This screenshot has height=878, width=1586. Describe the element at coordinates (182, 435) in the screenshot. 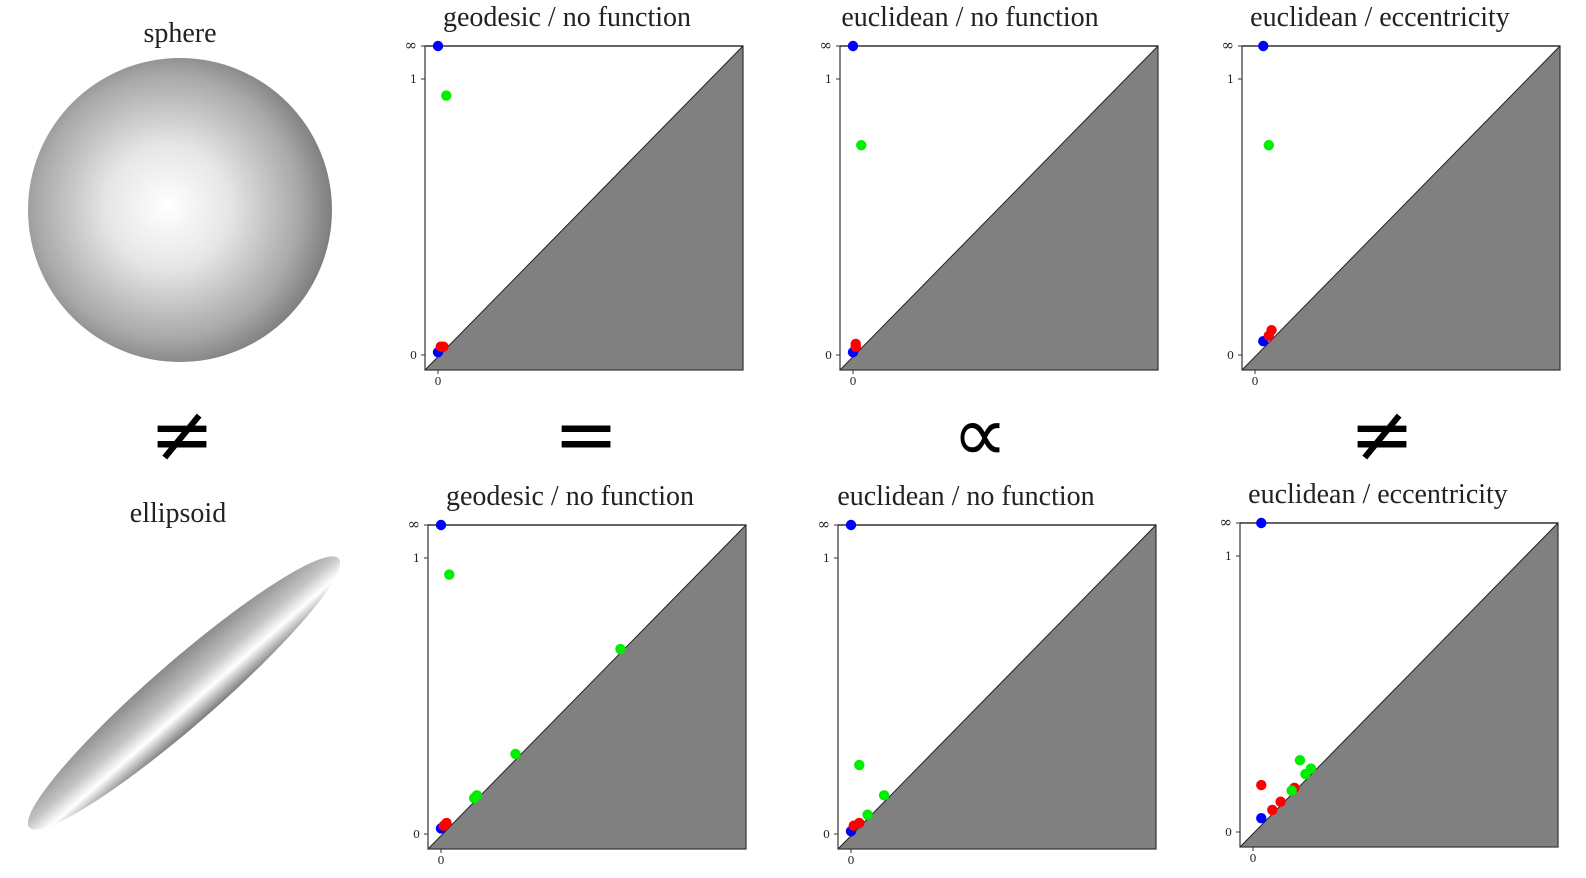

I see `not-equal-symbol-left: ≠` at that location.